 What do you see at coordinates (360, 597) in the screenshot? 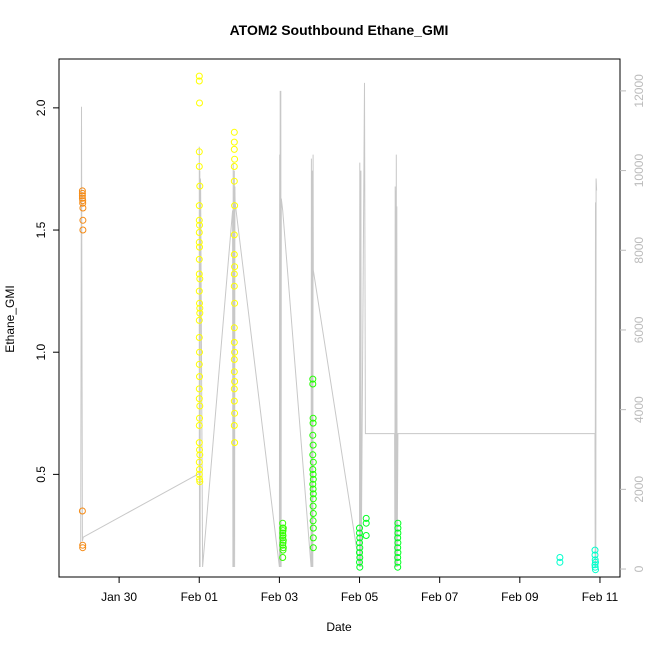
I see `x-tick-label: Feb 05` at bounding box center [360, 597].